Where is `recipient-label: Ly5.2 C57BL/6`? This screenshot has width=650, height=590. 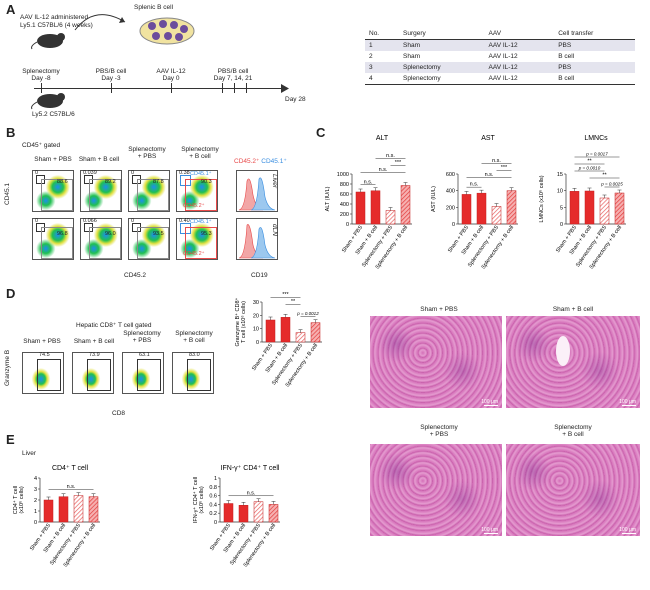 recipient-label: Ly5.2 C57BL/6 is located at coordinates (53, 114).